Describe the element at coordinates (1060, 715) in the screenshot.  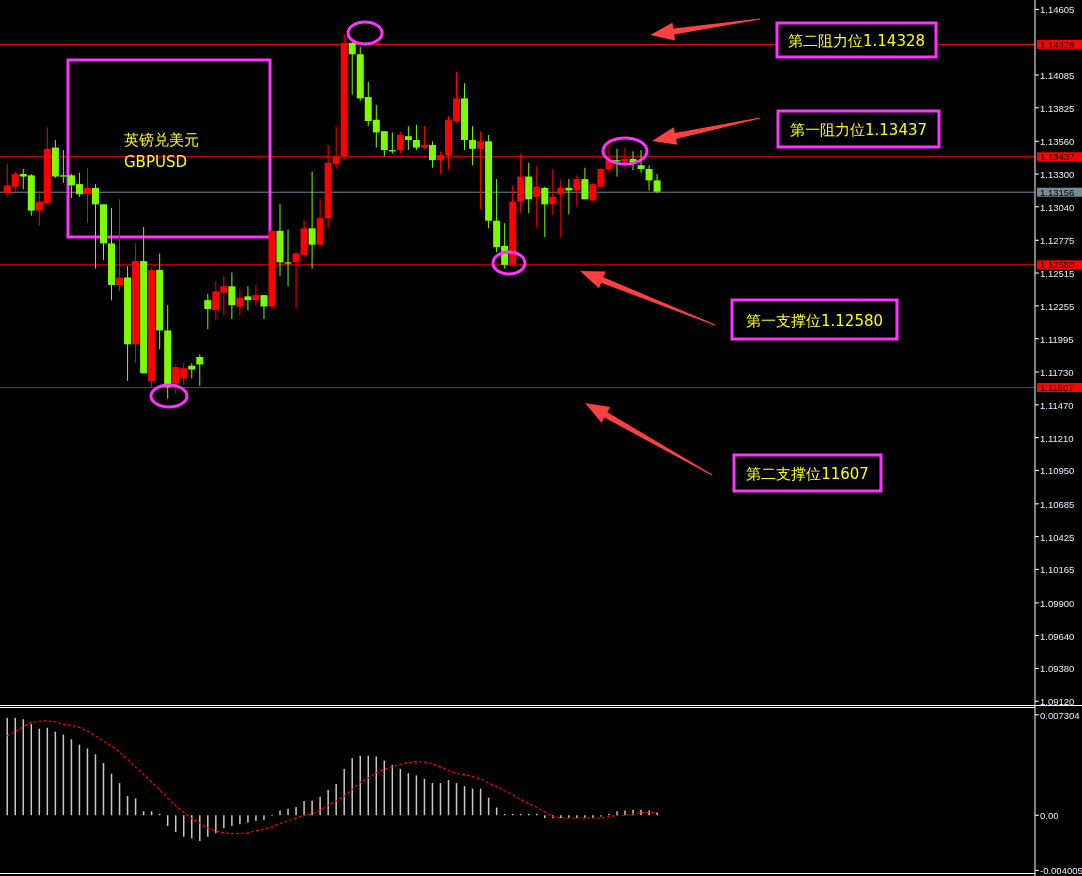
I see `y-tick-label: 0.007304` at that location.